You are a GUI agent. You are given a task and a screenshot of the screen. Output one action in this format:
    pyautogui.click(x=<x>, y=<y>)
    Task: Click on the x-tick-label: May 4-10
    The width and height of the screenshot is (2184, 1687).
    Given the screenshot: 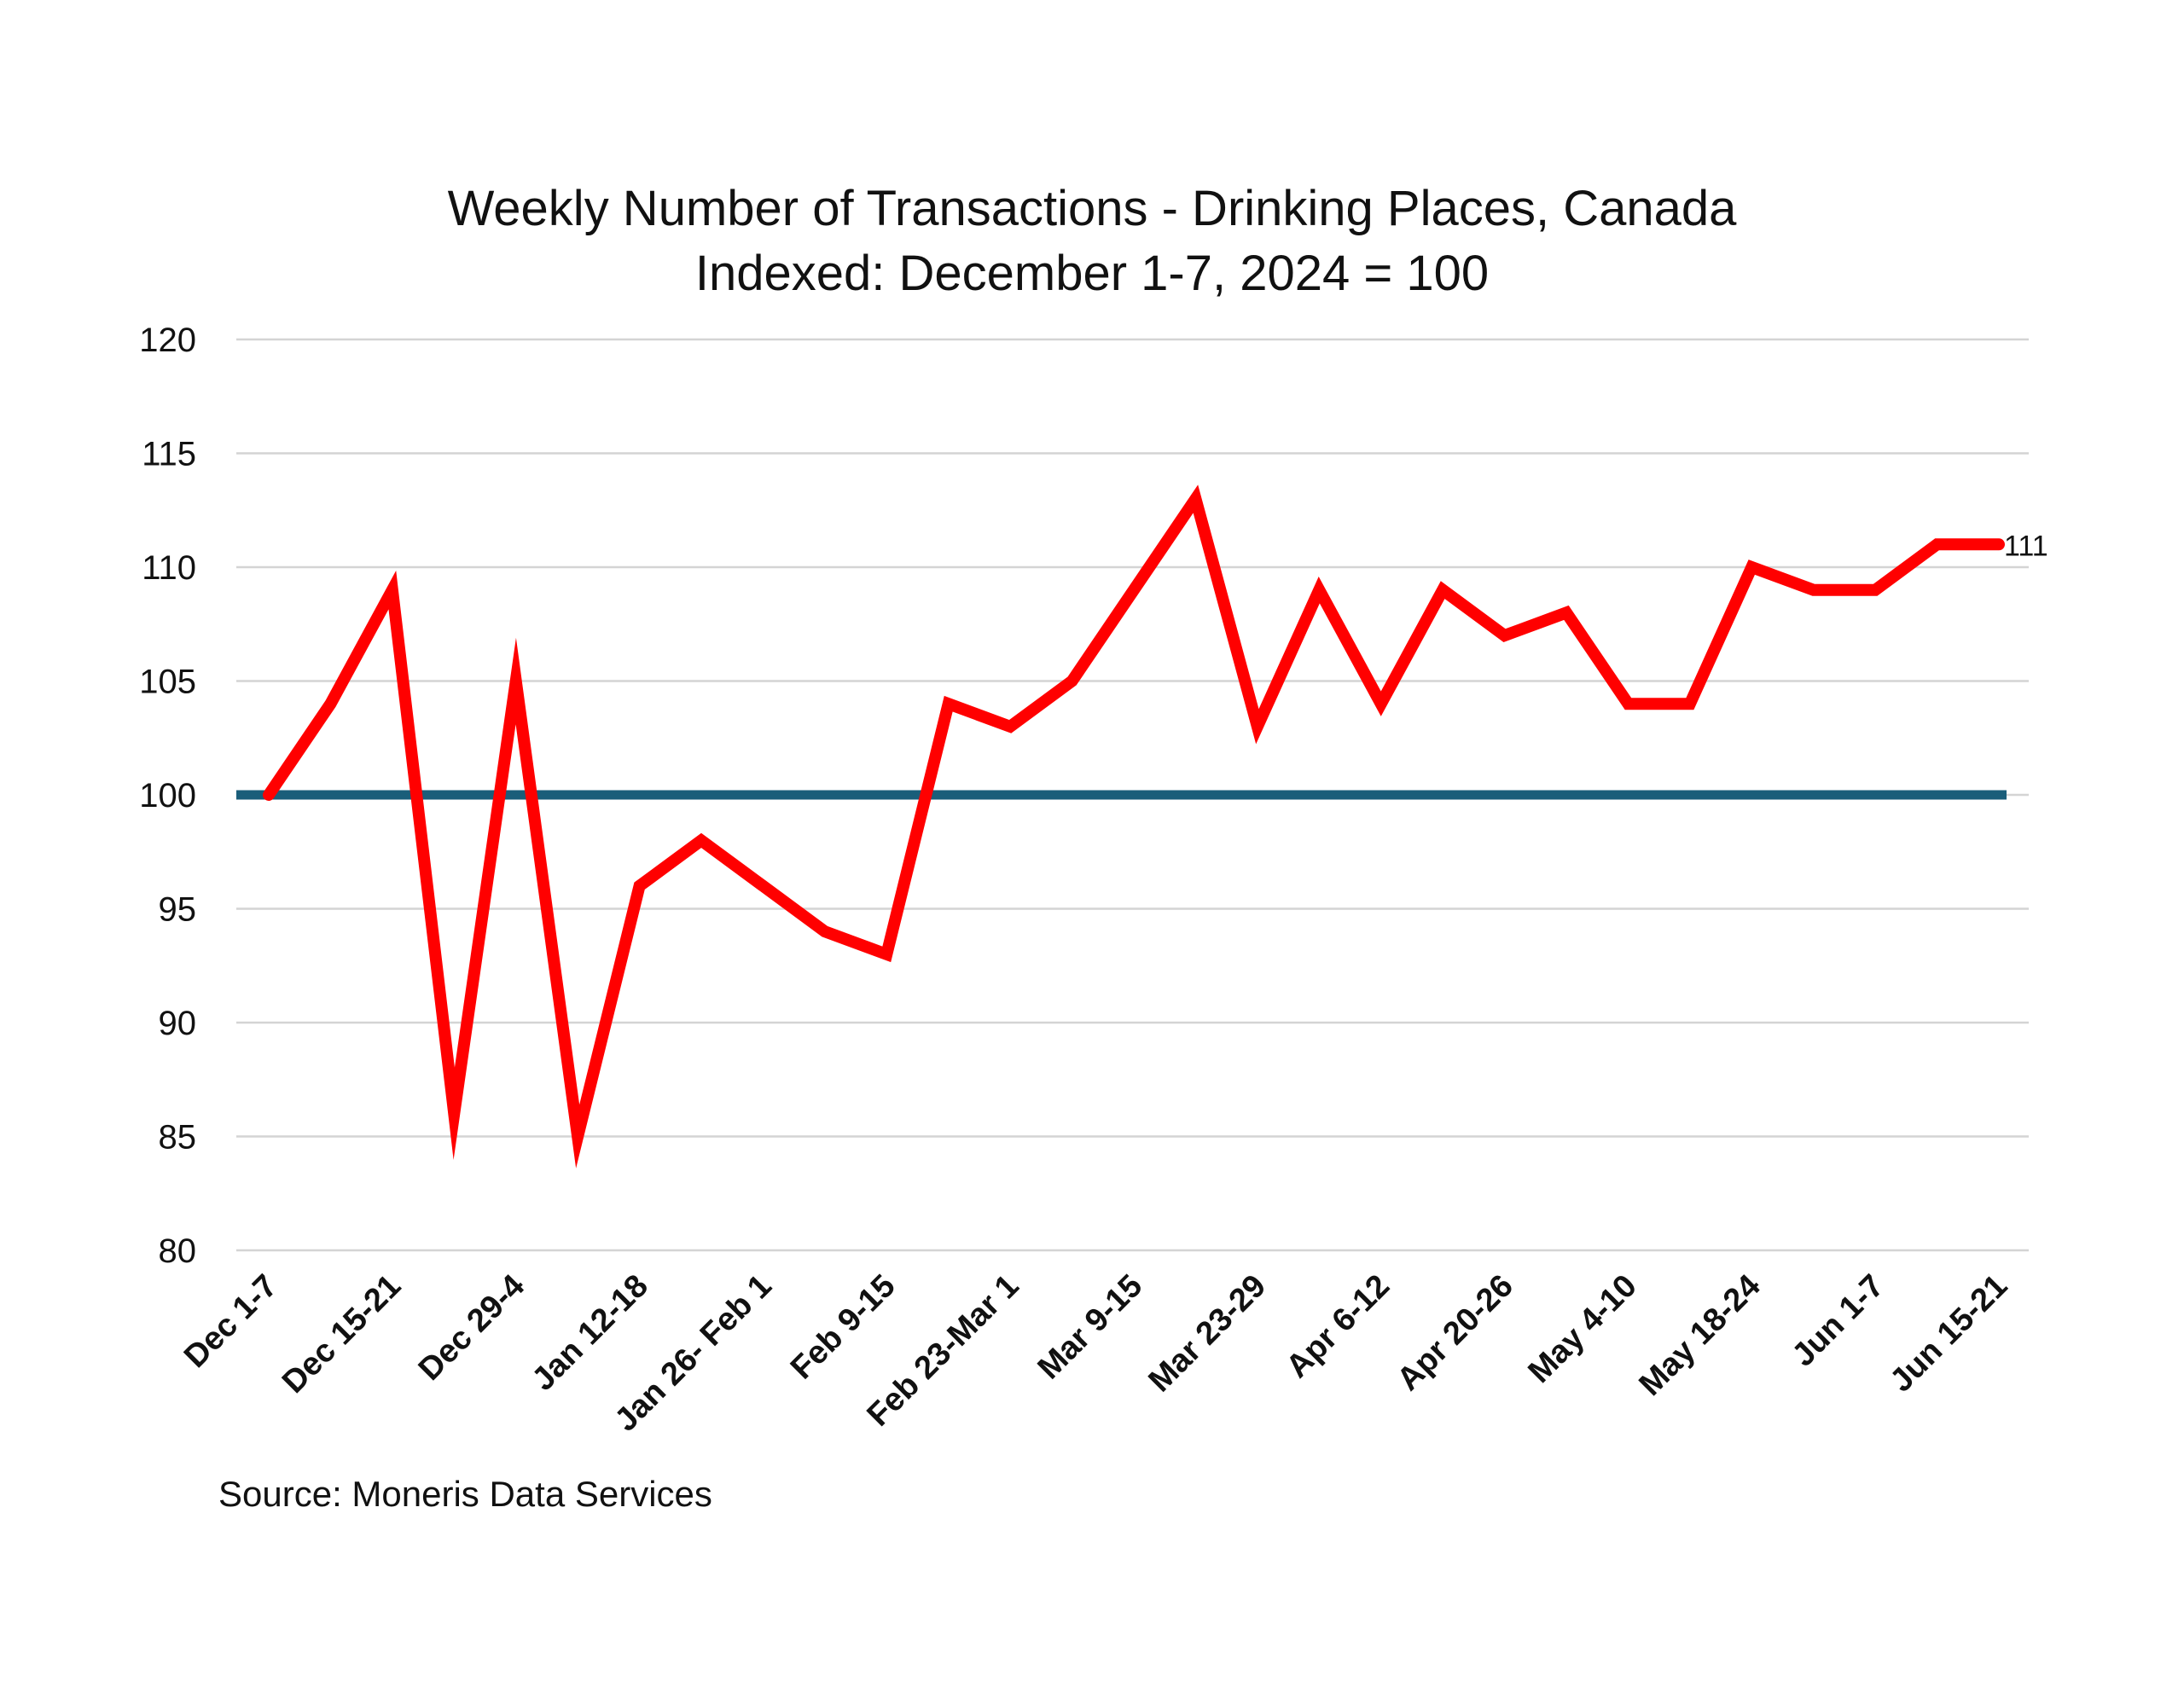 What is the action you would take?
    pyautogui.click(x=1583, y=1329)
    